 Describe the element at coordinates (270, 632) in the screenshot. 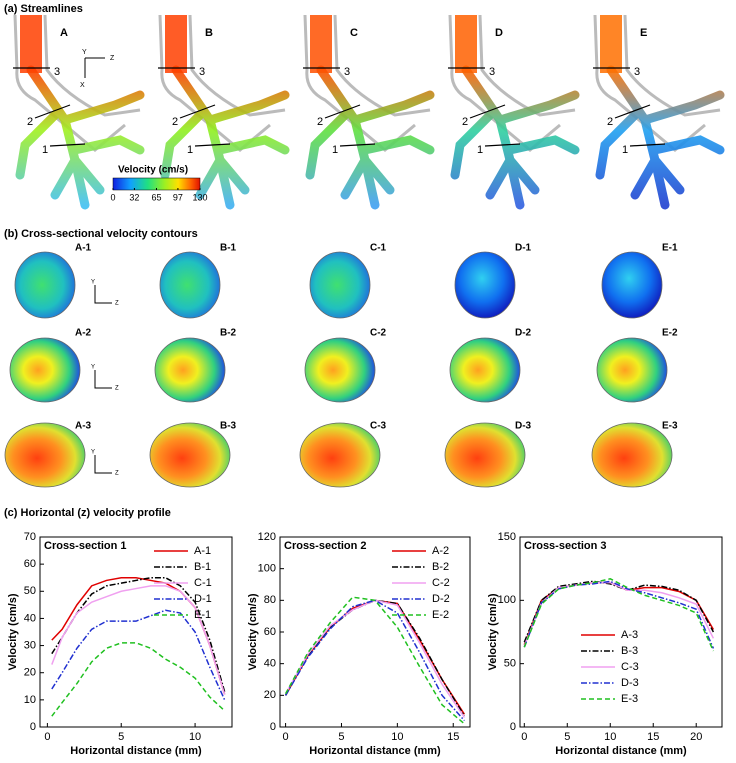

I see `y-tick-label: 60` at that location.